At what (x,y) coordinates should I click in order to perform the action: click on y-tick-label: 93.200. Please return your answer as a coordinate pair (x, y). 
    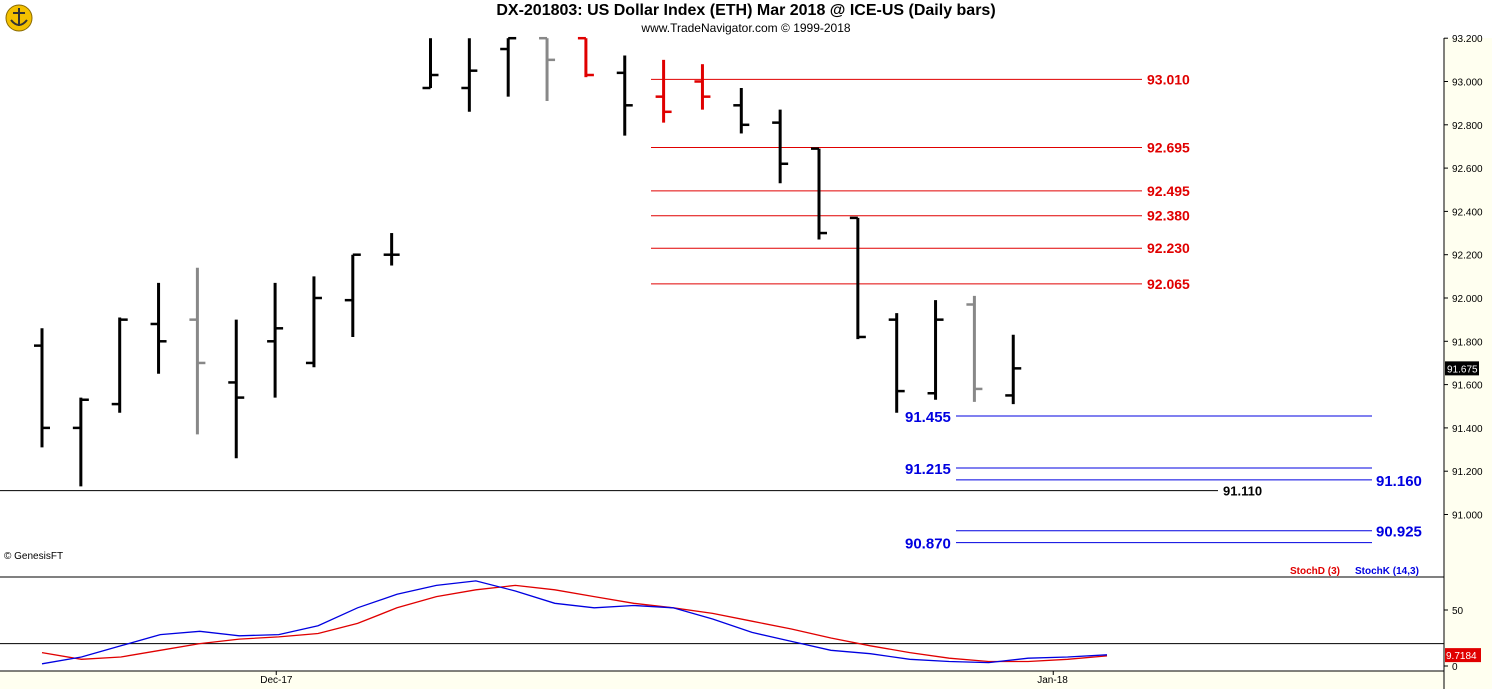
    Looking at the image, I should click on (1467, 39).